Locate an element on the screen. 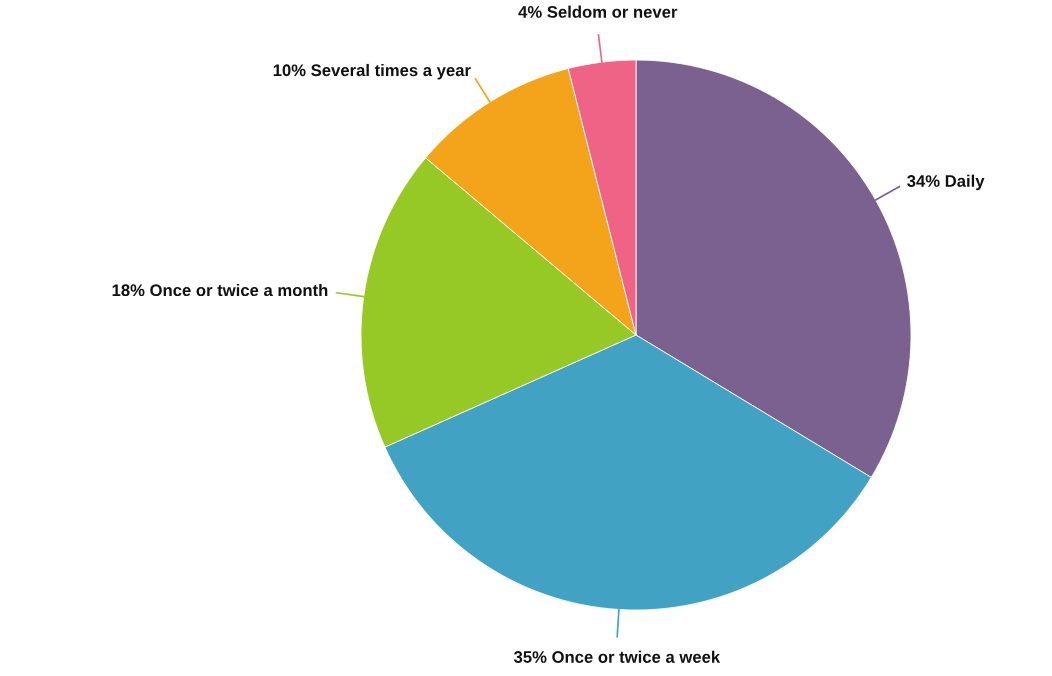  slice-label: 18% Once or twice a month is located at coordinates (220, 290).